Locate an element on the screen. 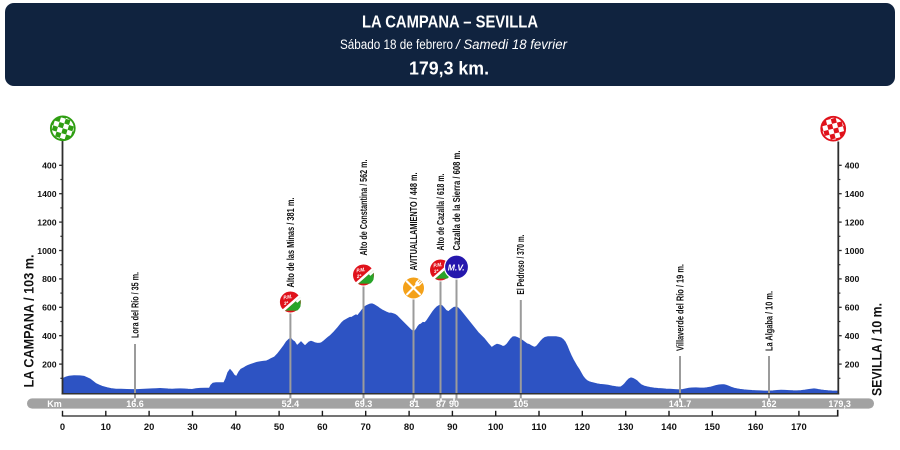 Image resolution: width=900 pixels, height=450 pixels. svg-text: 30 is located at coordinates (192, 426).